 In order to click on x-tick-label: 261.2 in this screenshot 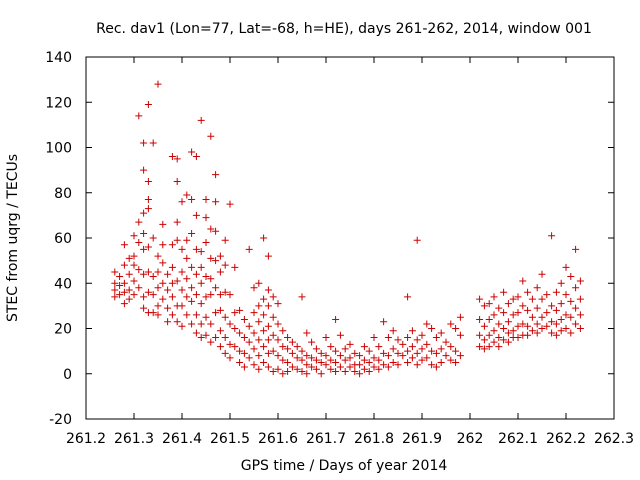, I will do `click(86, 439)`.